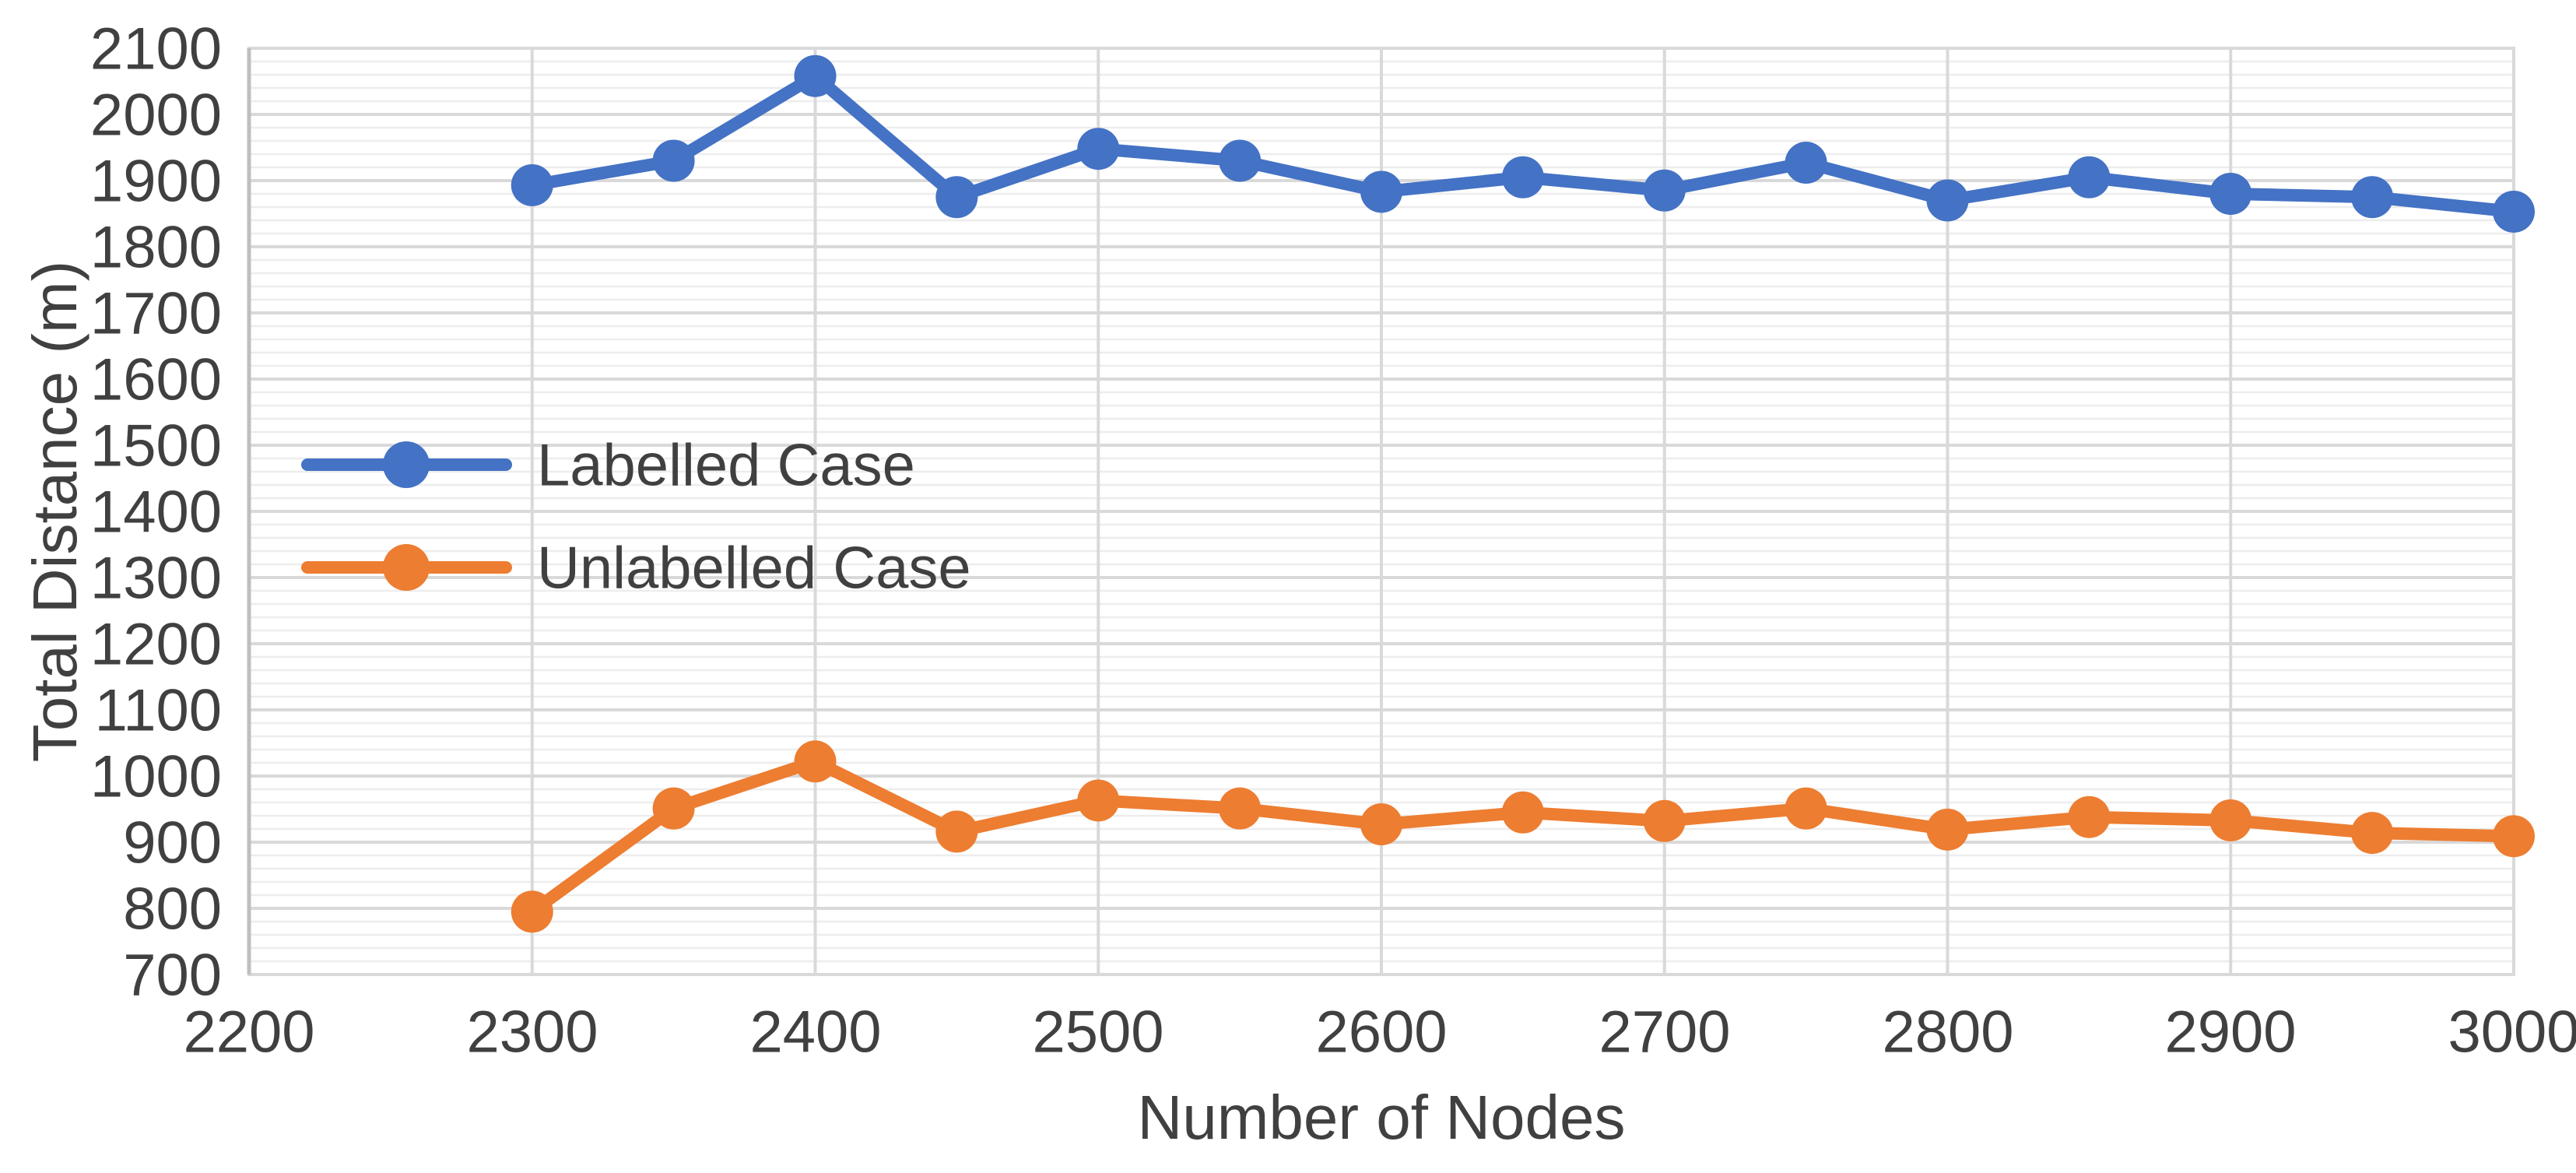  What do you see at coordinates (156, 645) in the screenshot?
I see `y-tick-label: 1200` at bounding box center [156, 645].